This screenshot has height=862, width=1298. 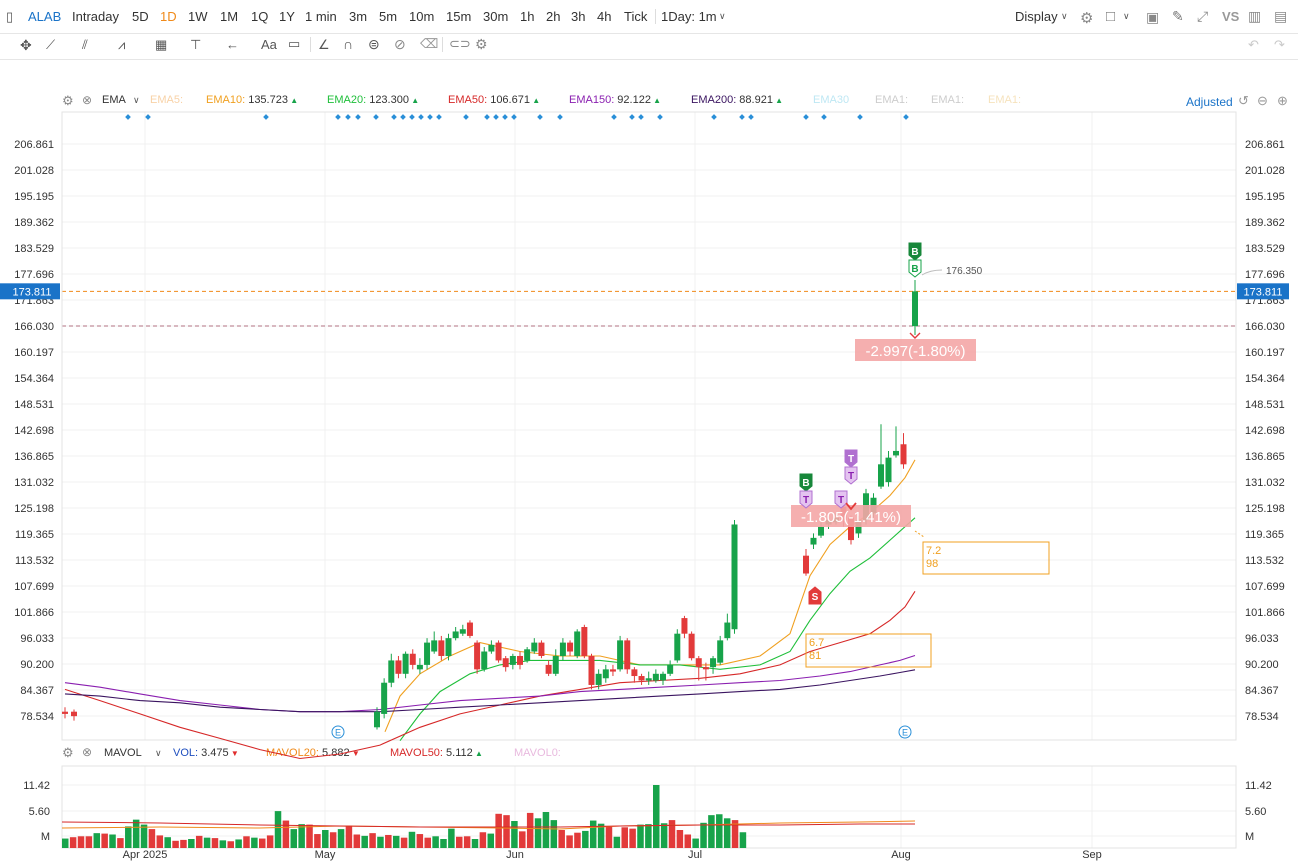 What do you see at coordinates (636, 16) in the screenshot?
I see `period-tab-tick: Tick` at bounding box center [636, 16].